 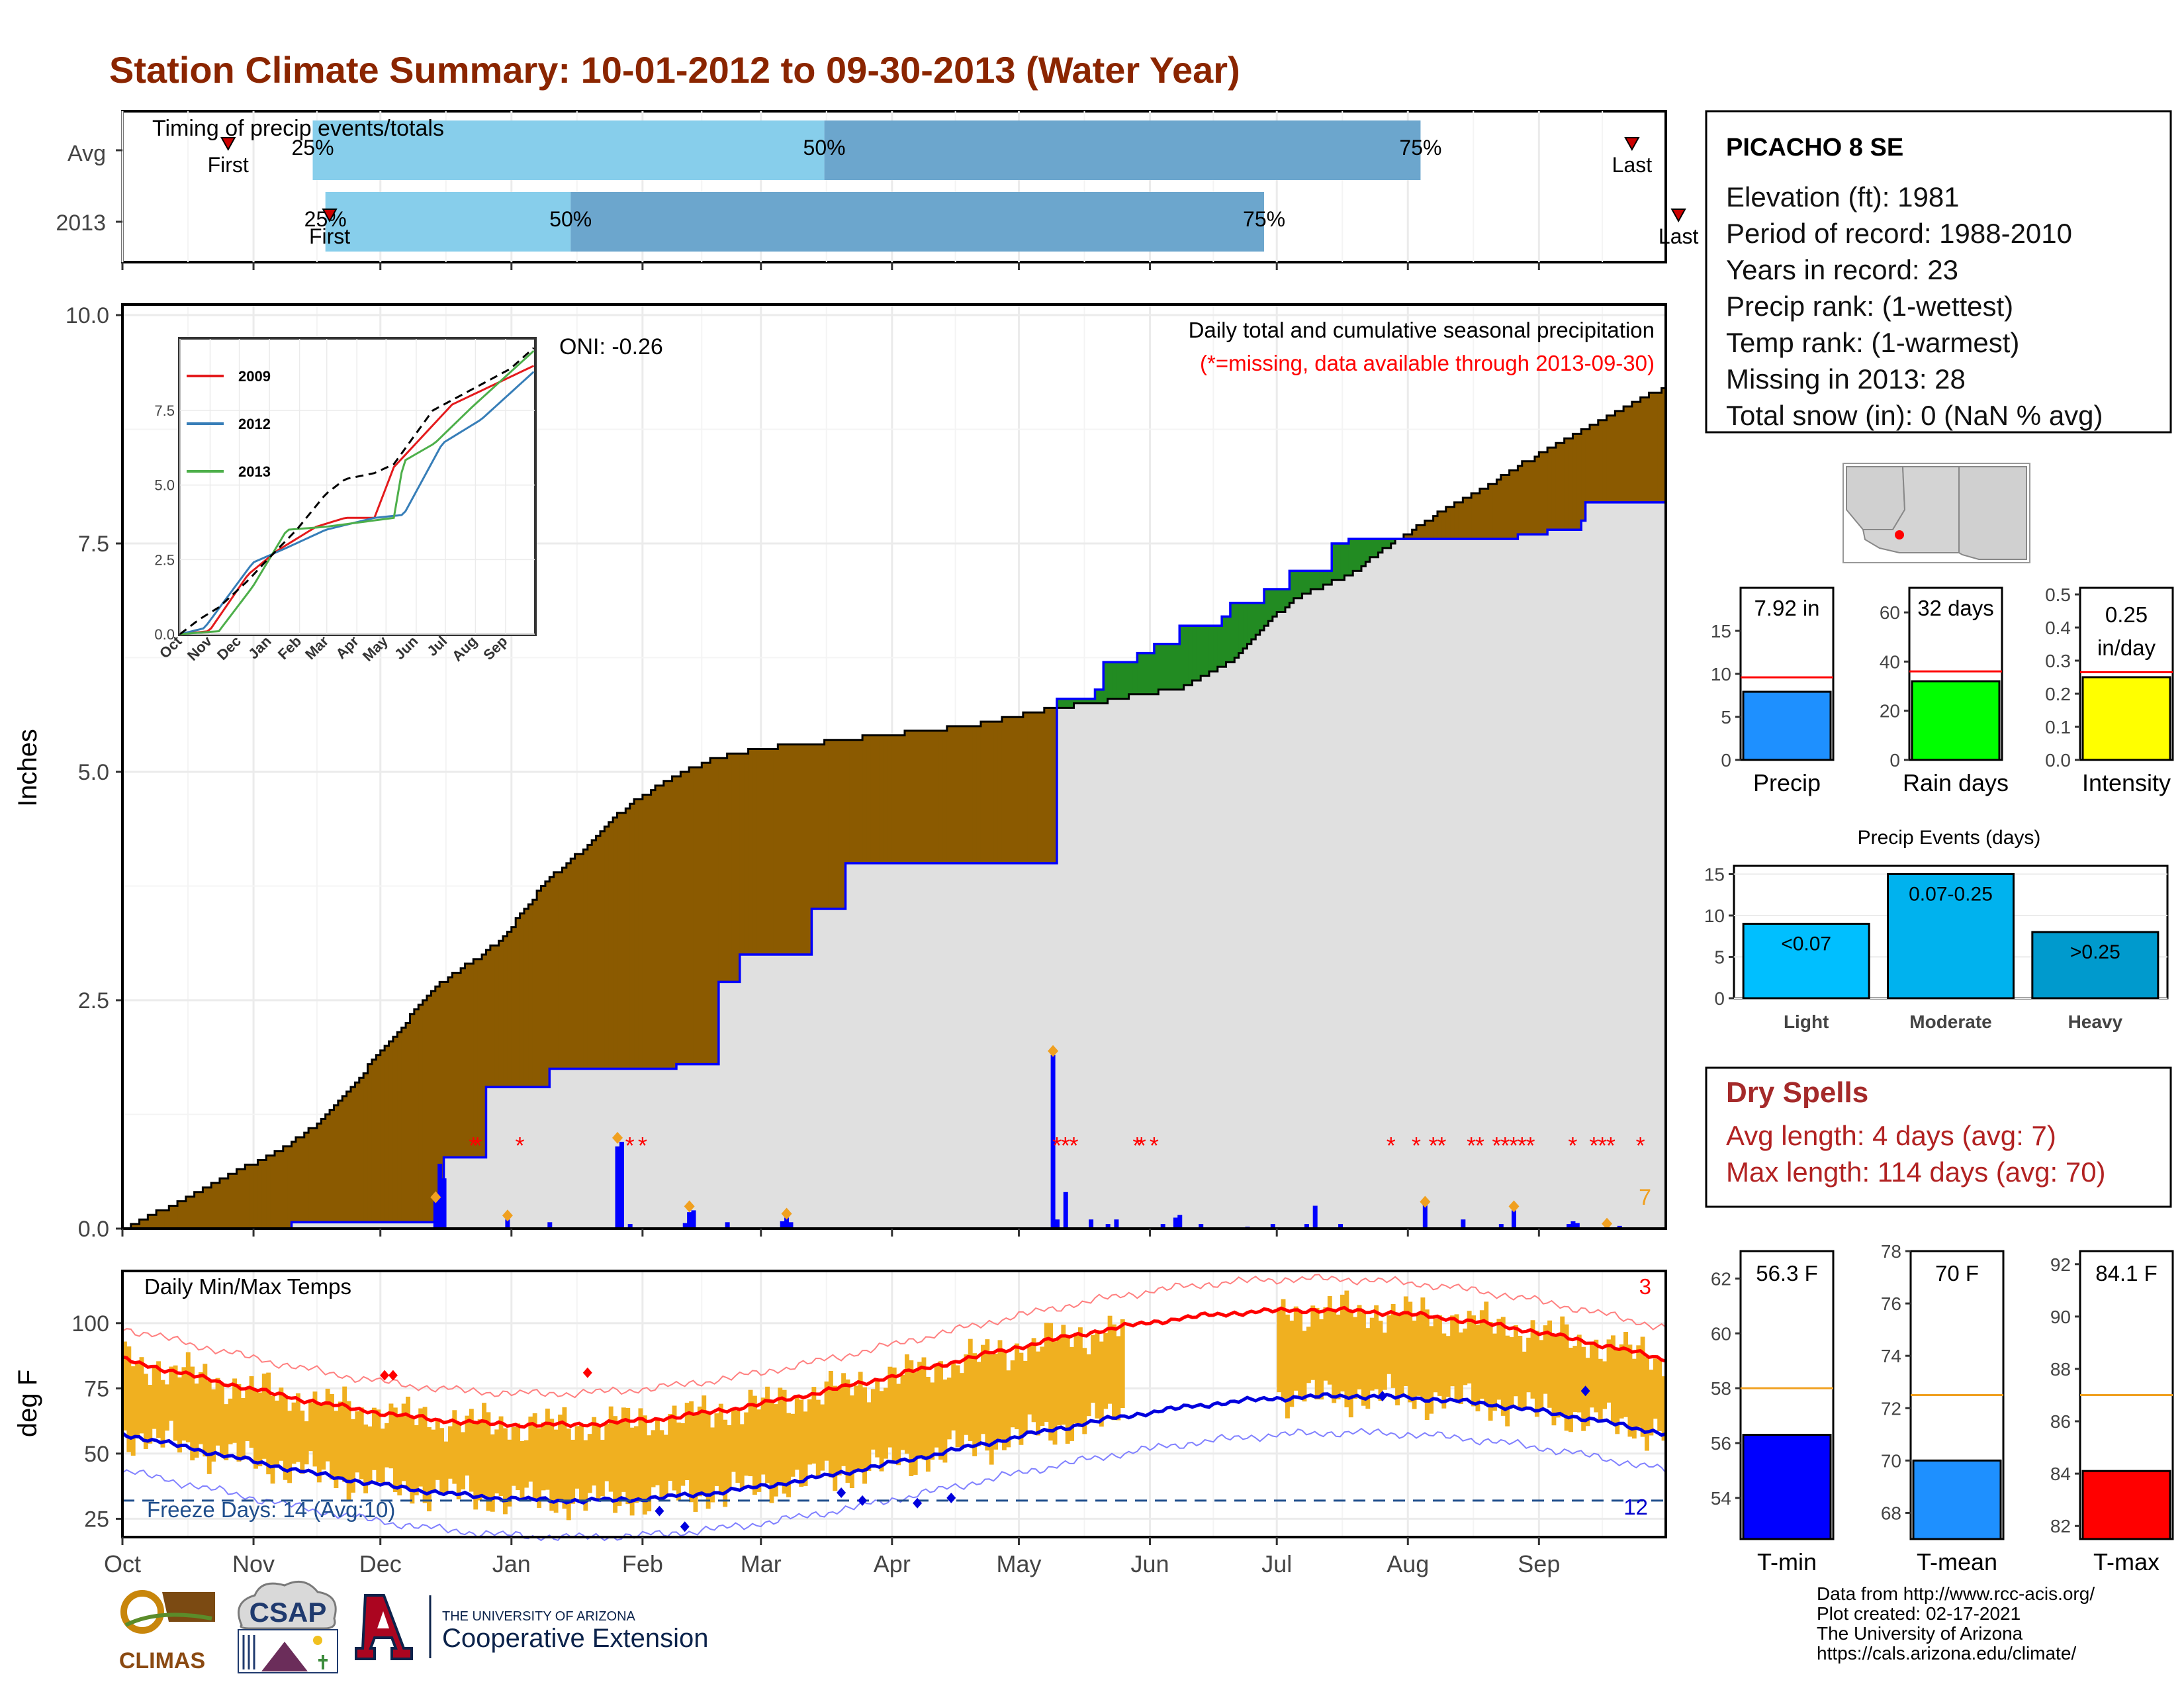 What do you see at coordinates (1408, 1563) in the screenshot?
I see `month-label: Aug` at bounding box center [1408, 1563].